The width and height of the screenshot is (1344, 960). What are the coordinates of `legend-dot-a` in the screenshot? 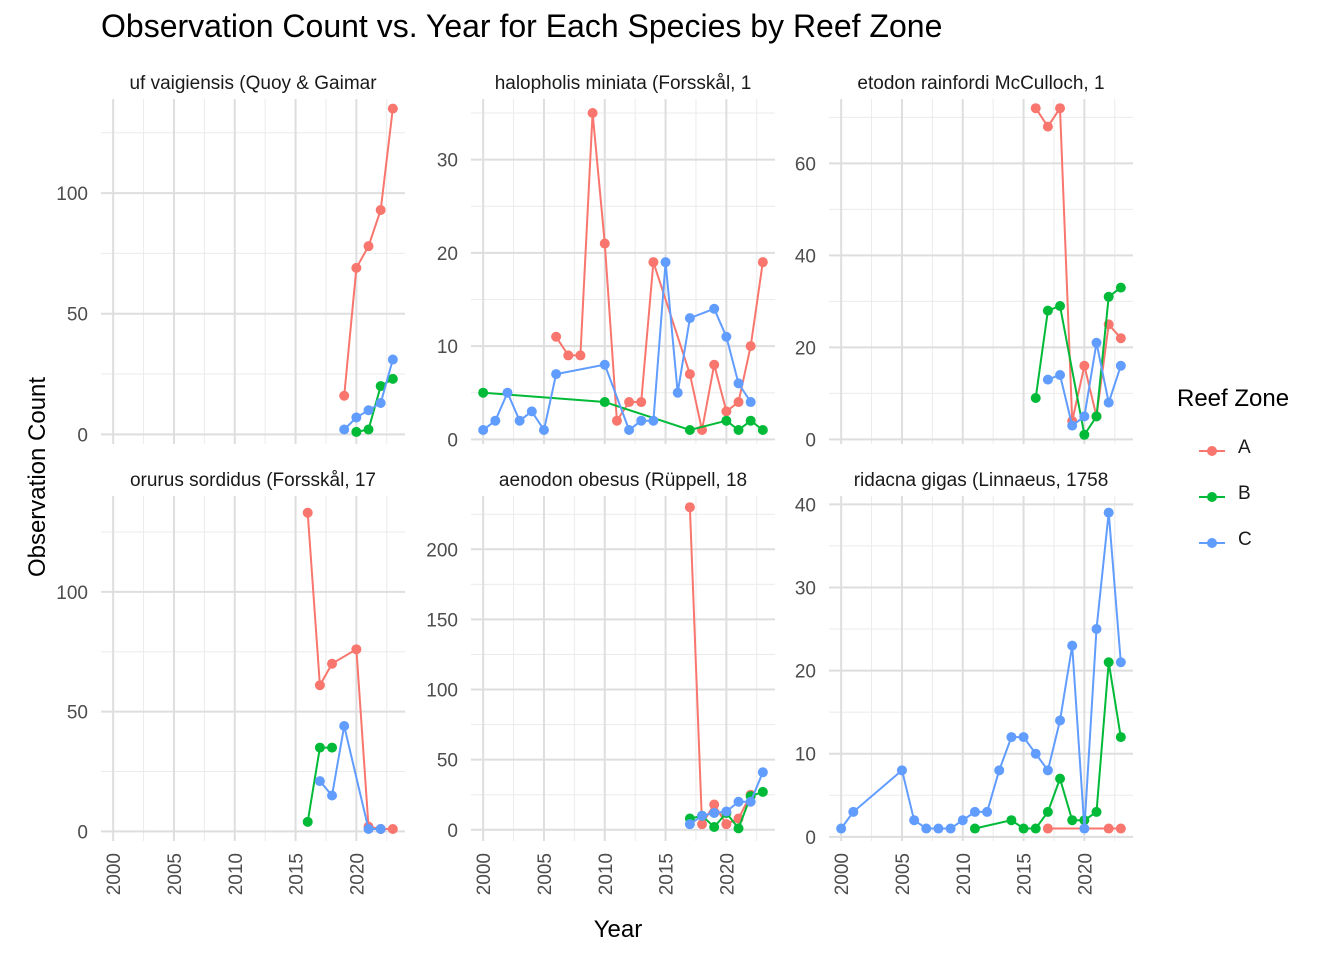 It's located at (1212, 451).